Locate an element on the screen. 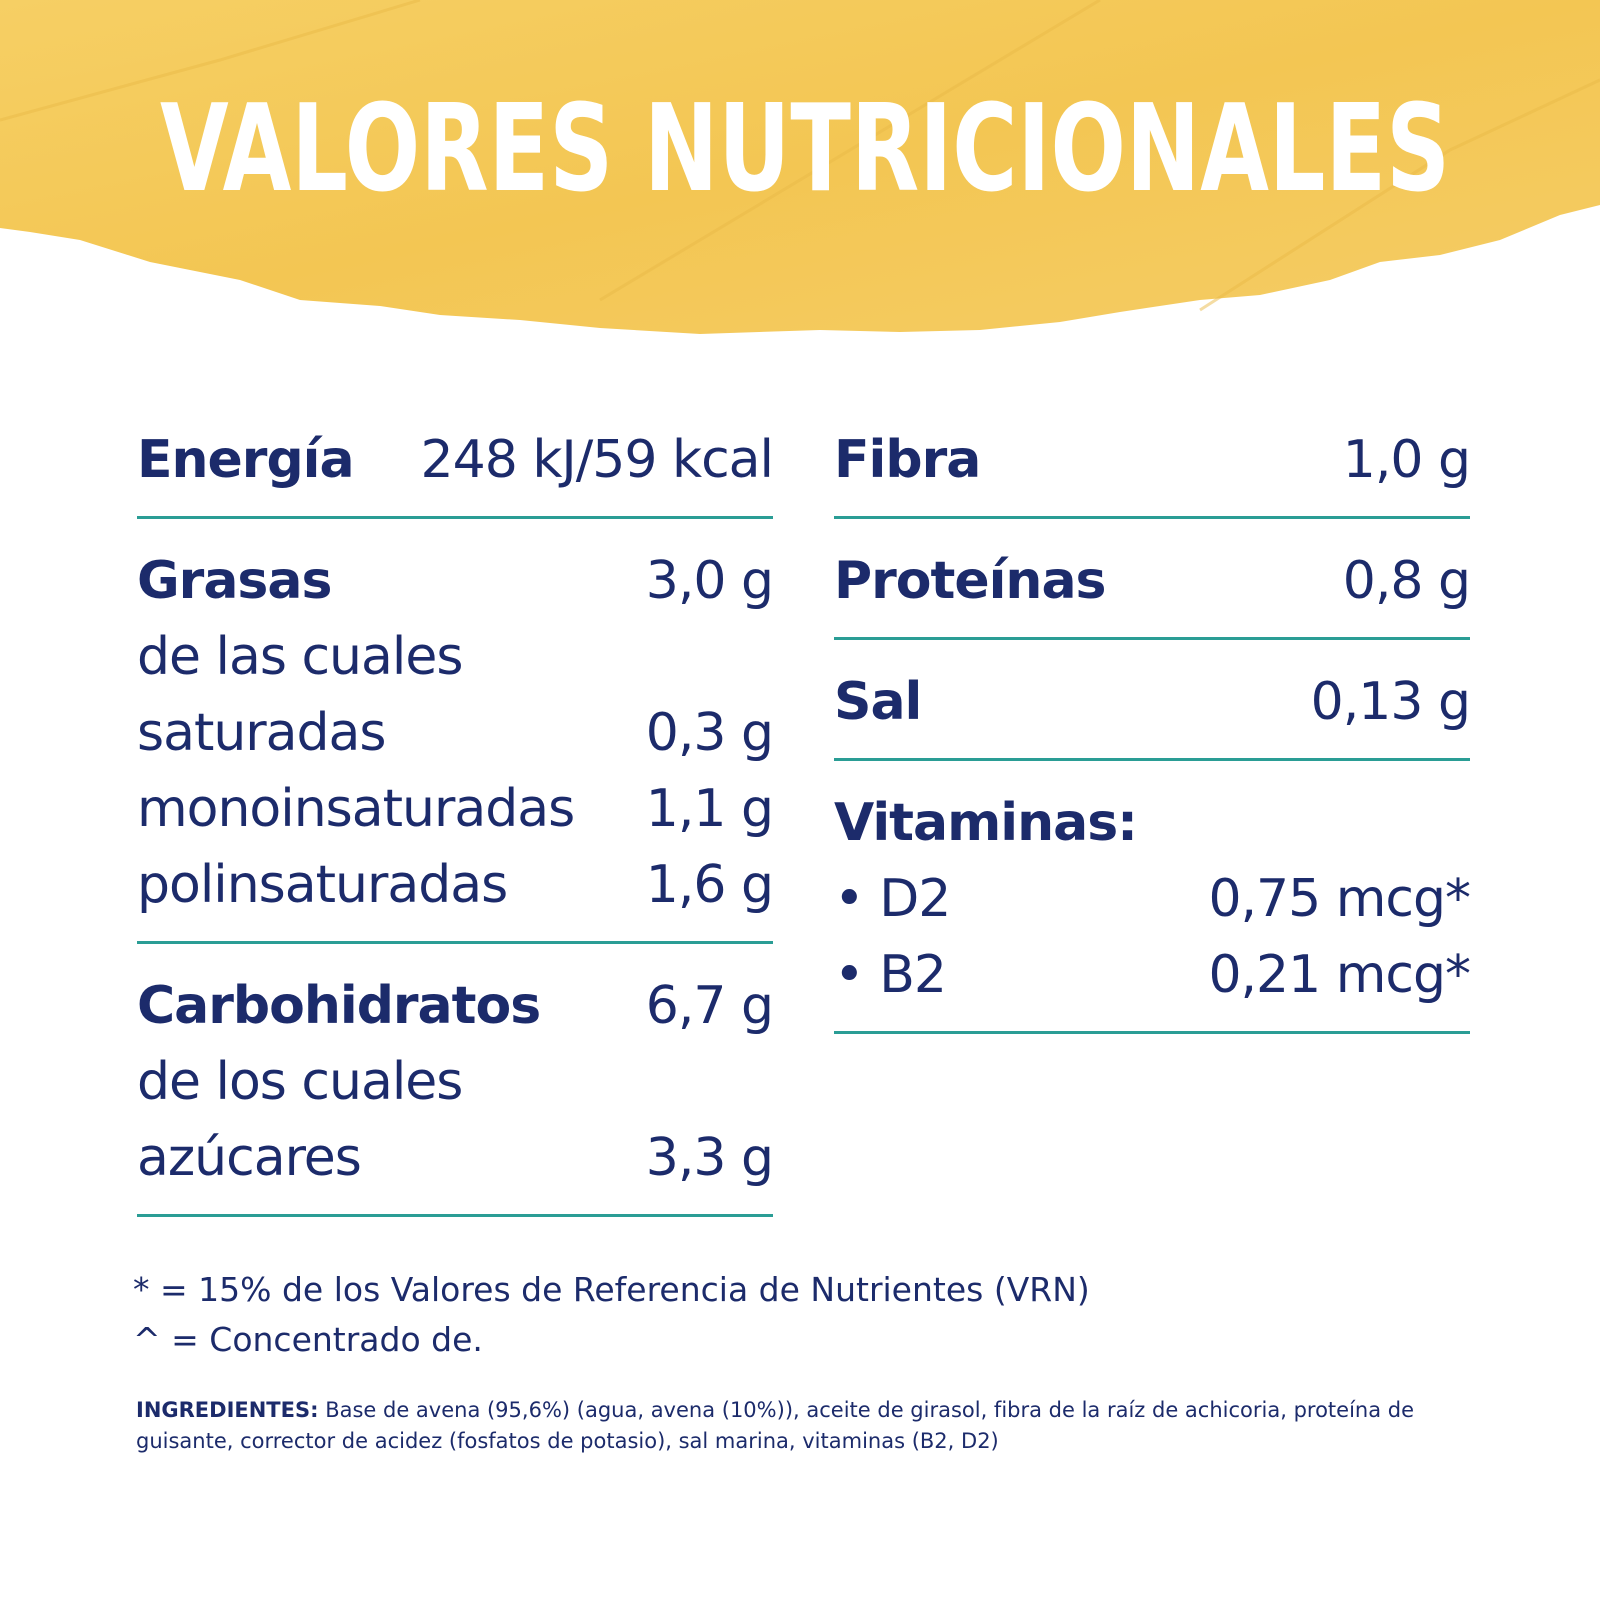 The image size is (1600, 1600). section: Energía 248 kJ/59 kcal is located at coordinates (455, 464).